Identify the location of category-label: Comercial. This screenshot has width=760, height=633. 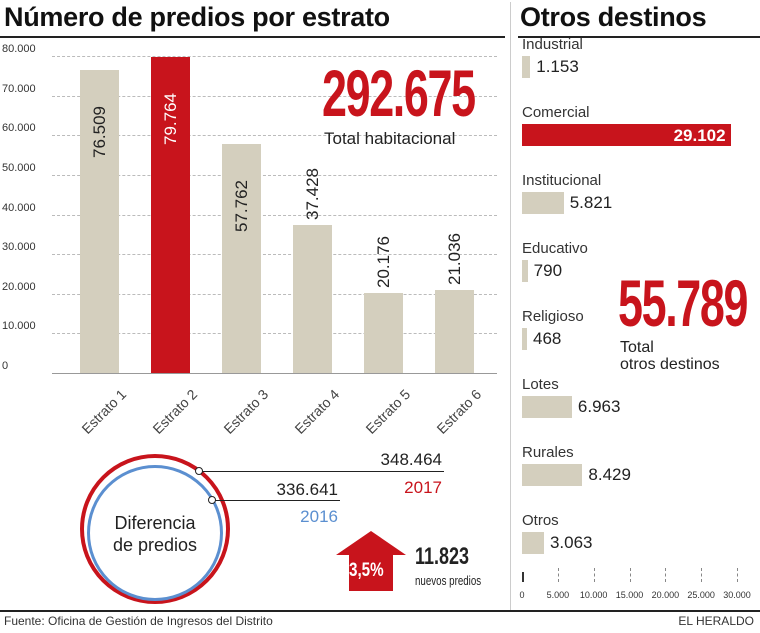
(556, 112).